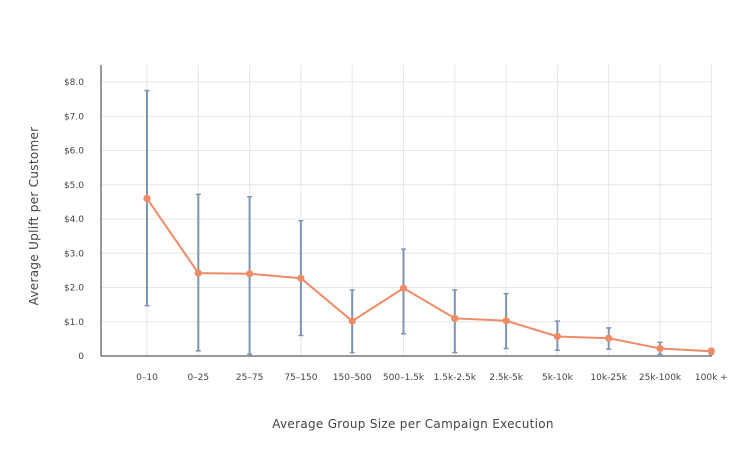 The width and height of the screenshot is (750, 470). What do you see at coordinates (74, 289) in the screenshot?
I see `y-tick-label: $2.0` at bounding box center [74, 289].